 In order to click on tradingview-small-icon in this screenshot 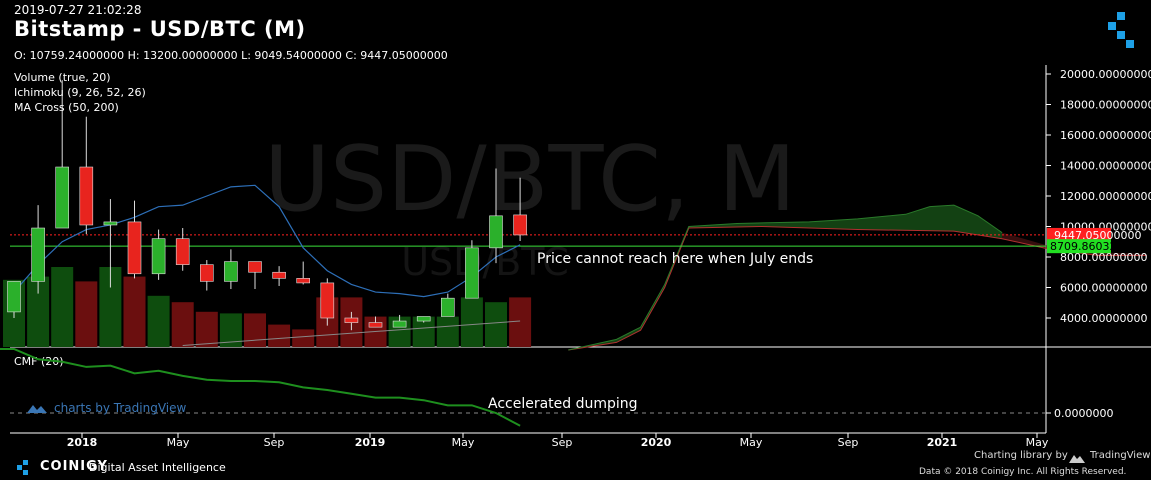, I will do `click(1077, 456)`.